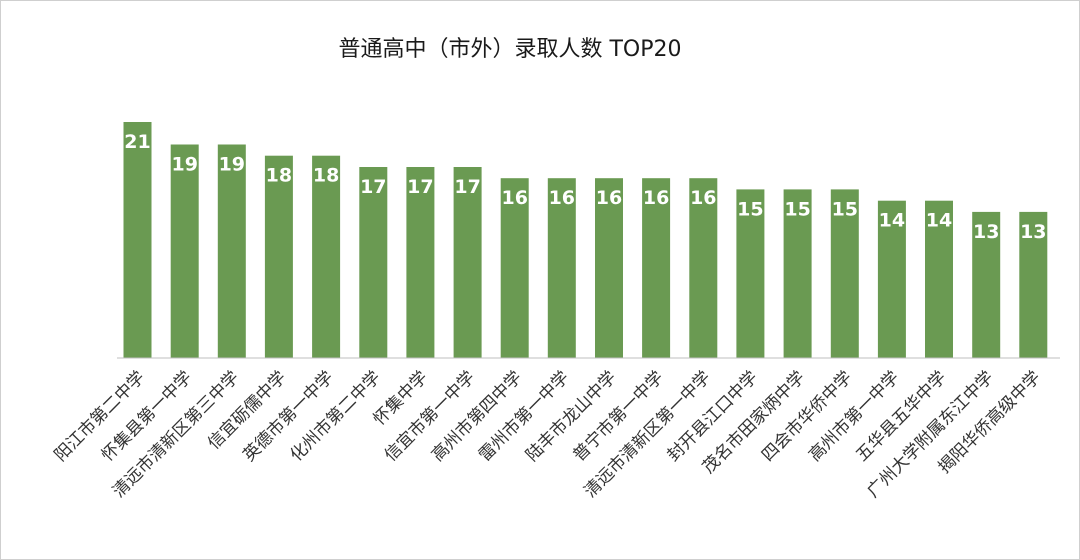  I want to click on data-label-5: 18, so click(326, 176).